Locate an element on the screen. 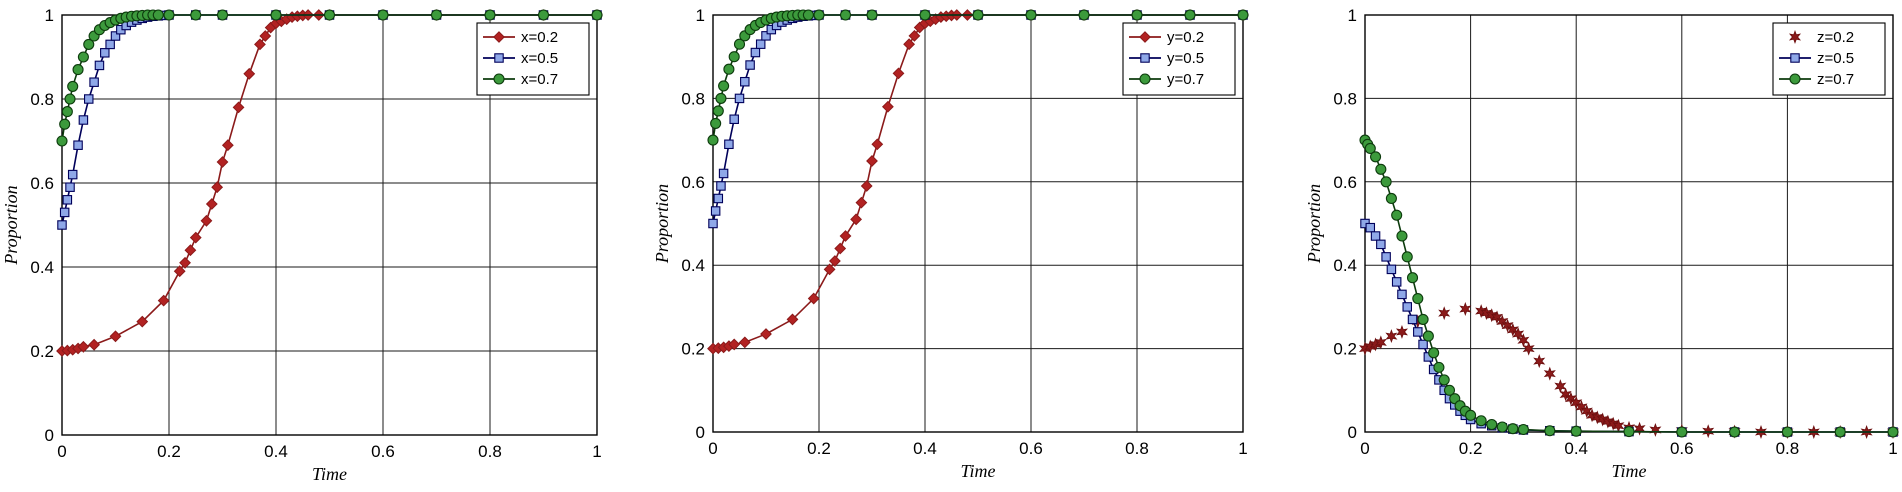 The height and width of the screenshot is (492, 1902). legend-label: y=0.7 is located at coordinates (1185, 79).